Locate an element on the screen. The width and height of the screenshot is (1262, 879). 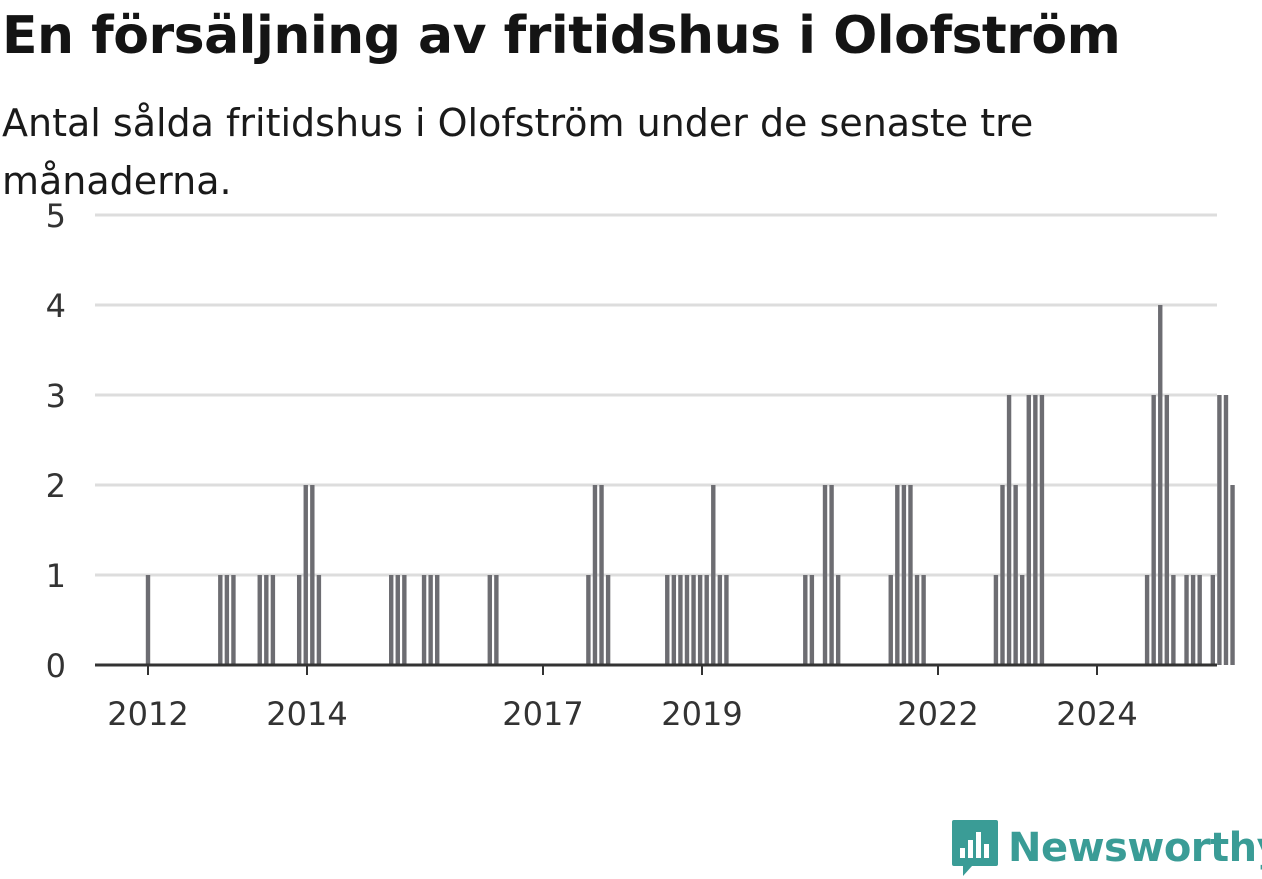
chart-title: En försäljning av fritidshus i Olofström is located at coordinates (561, 36).